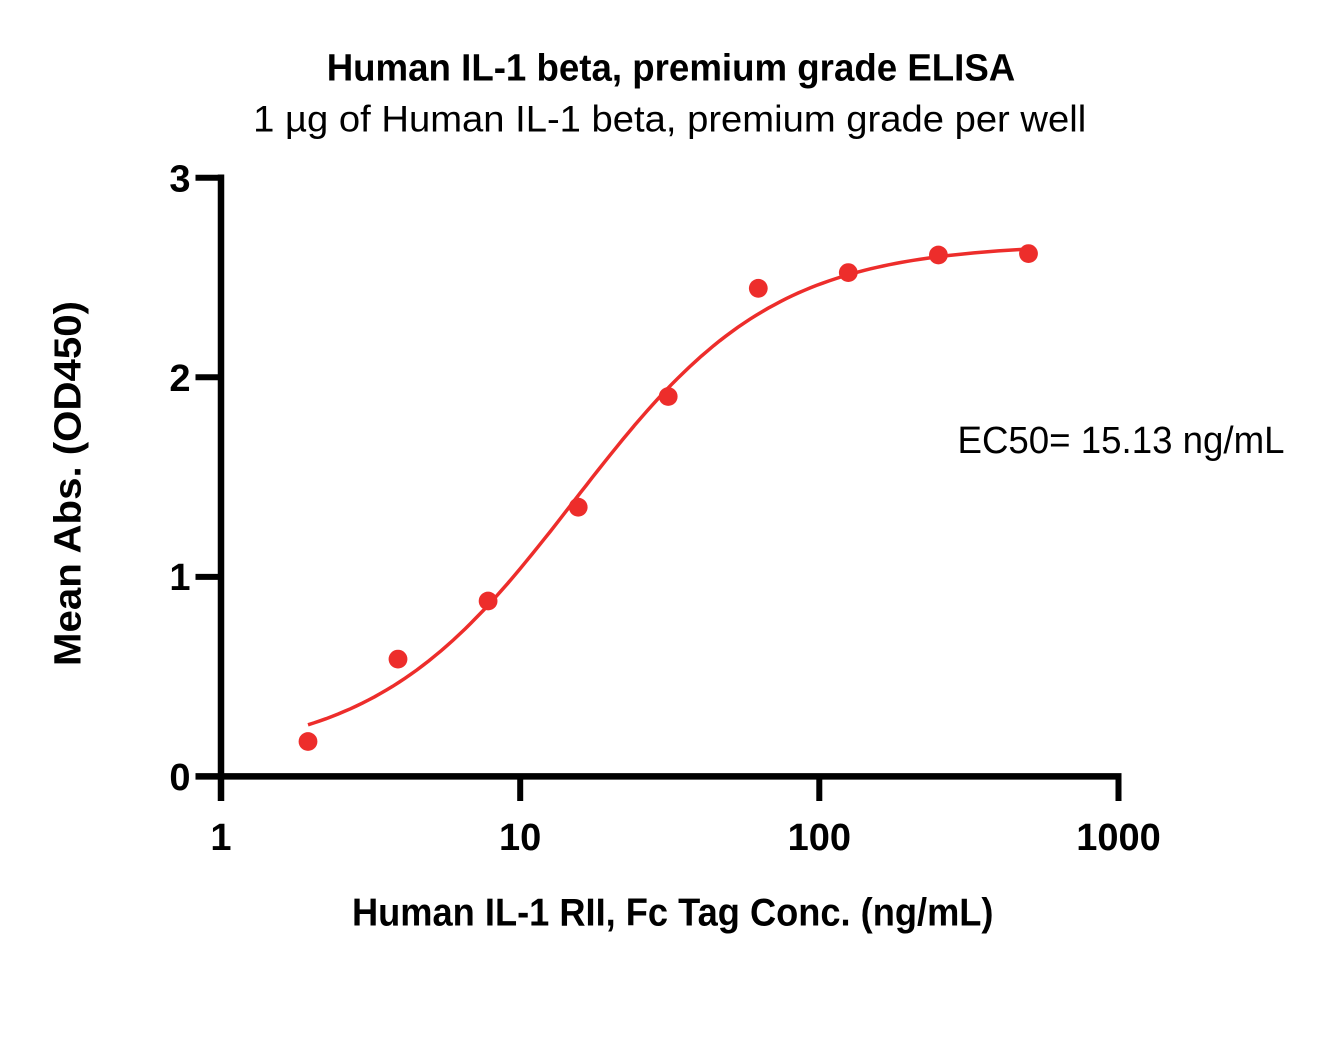  Describe the element at coordinates (1118, 838) in the screenshot. I see `svg-text: 1000` at that location.